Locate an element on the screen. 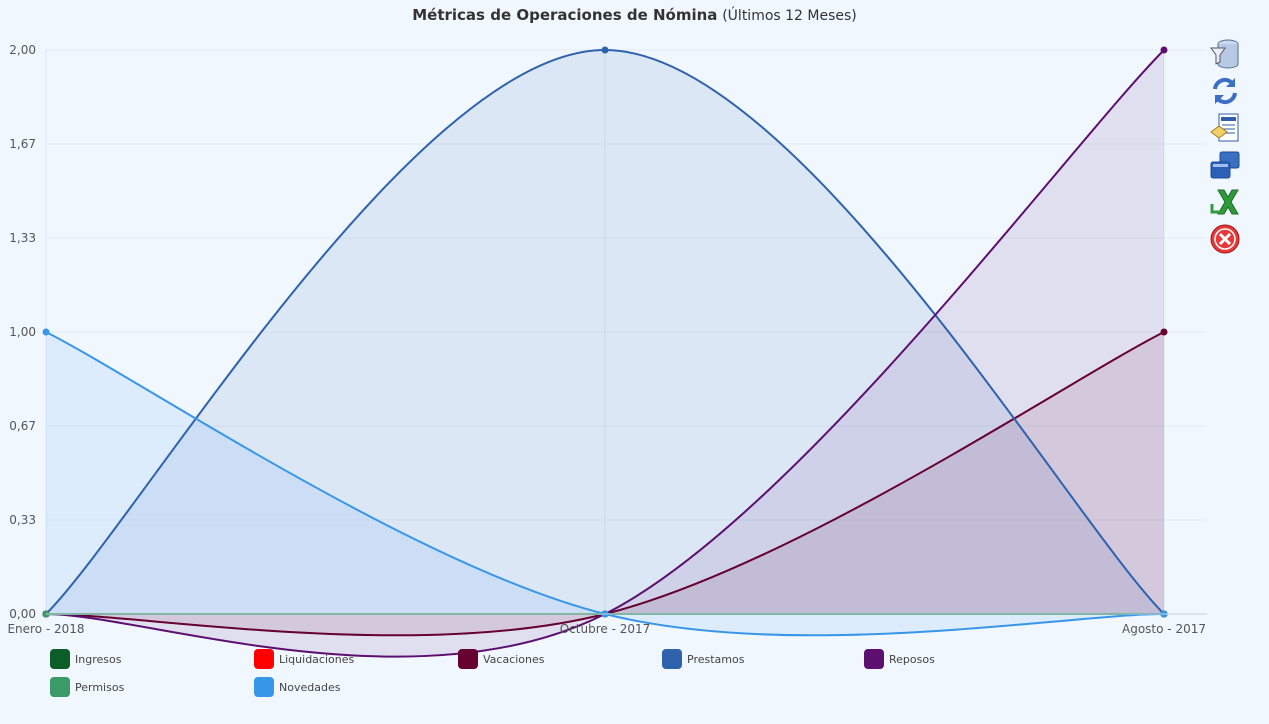 Image resolution: width=1269 pixels, height=724 pixels. legend-item-prestamos: Prestamos is located at coordinates (703, 659).